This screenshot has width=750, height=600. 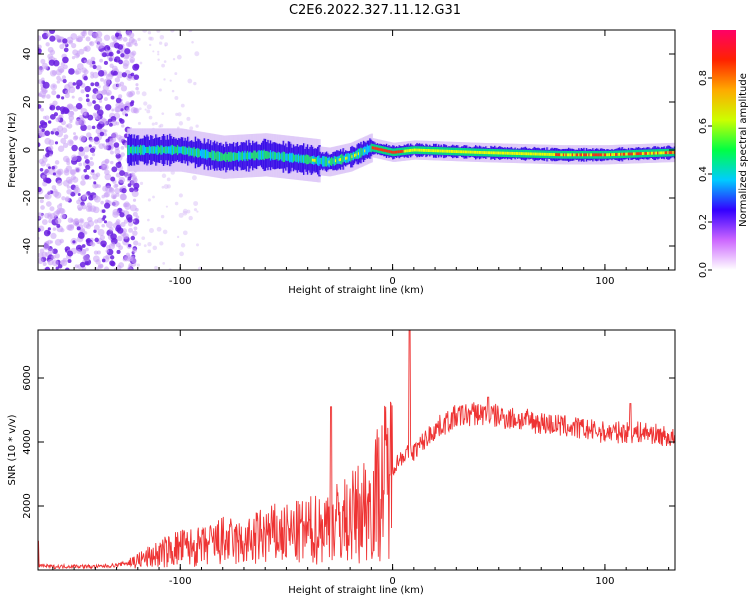 I want to click on figure-title: C2E6.2022.327.11.12.G31, so click(x=375, y=10).